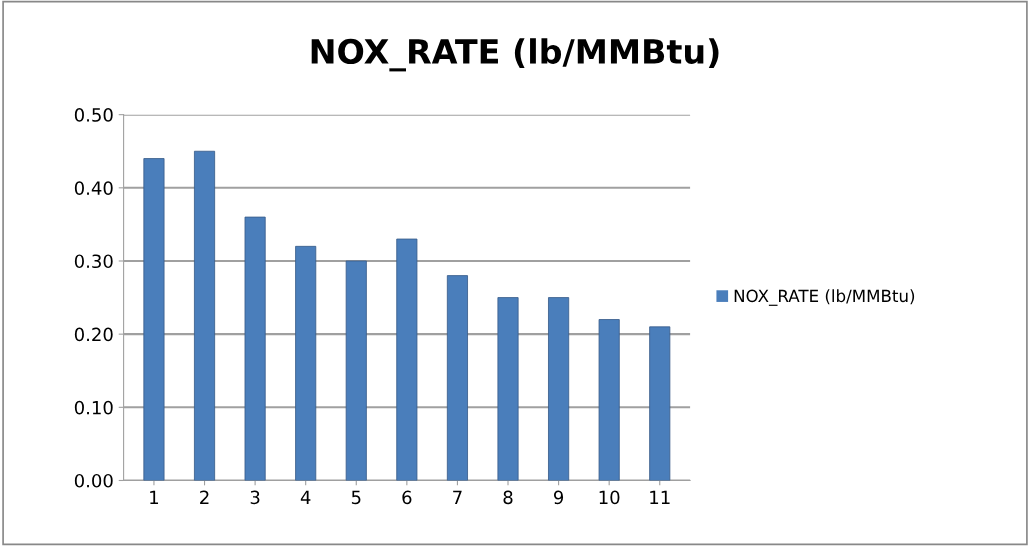 The width and height of the screenshot is (1030, 546). I want to click on x-tick-label: 6, so click(407, 497).